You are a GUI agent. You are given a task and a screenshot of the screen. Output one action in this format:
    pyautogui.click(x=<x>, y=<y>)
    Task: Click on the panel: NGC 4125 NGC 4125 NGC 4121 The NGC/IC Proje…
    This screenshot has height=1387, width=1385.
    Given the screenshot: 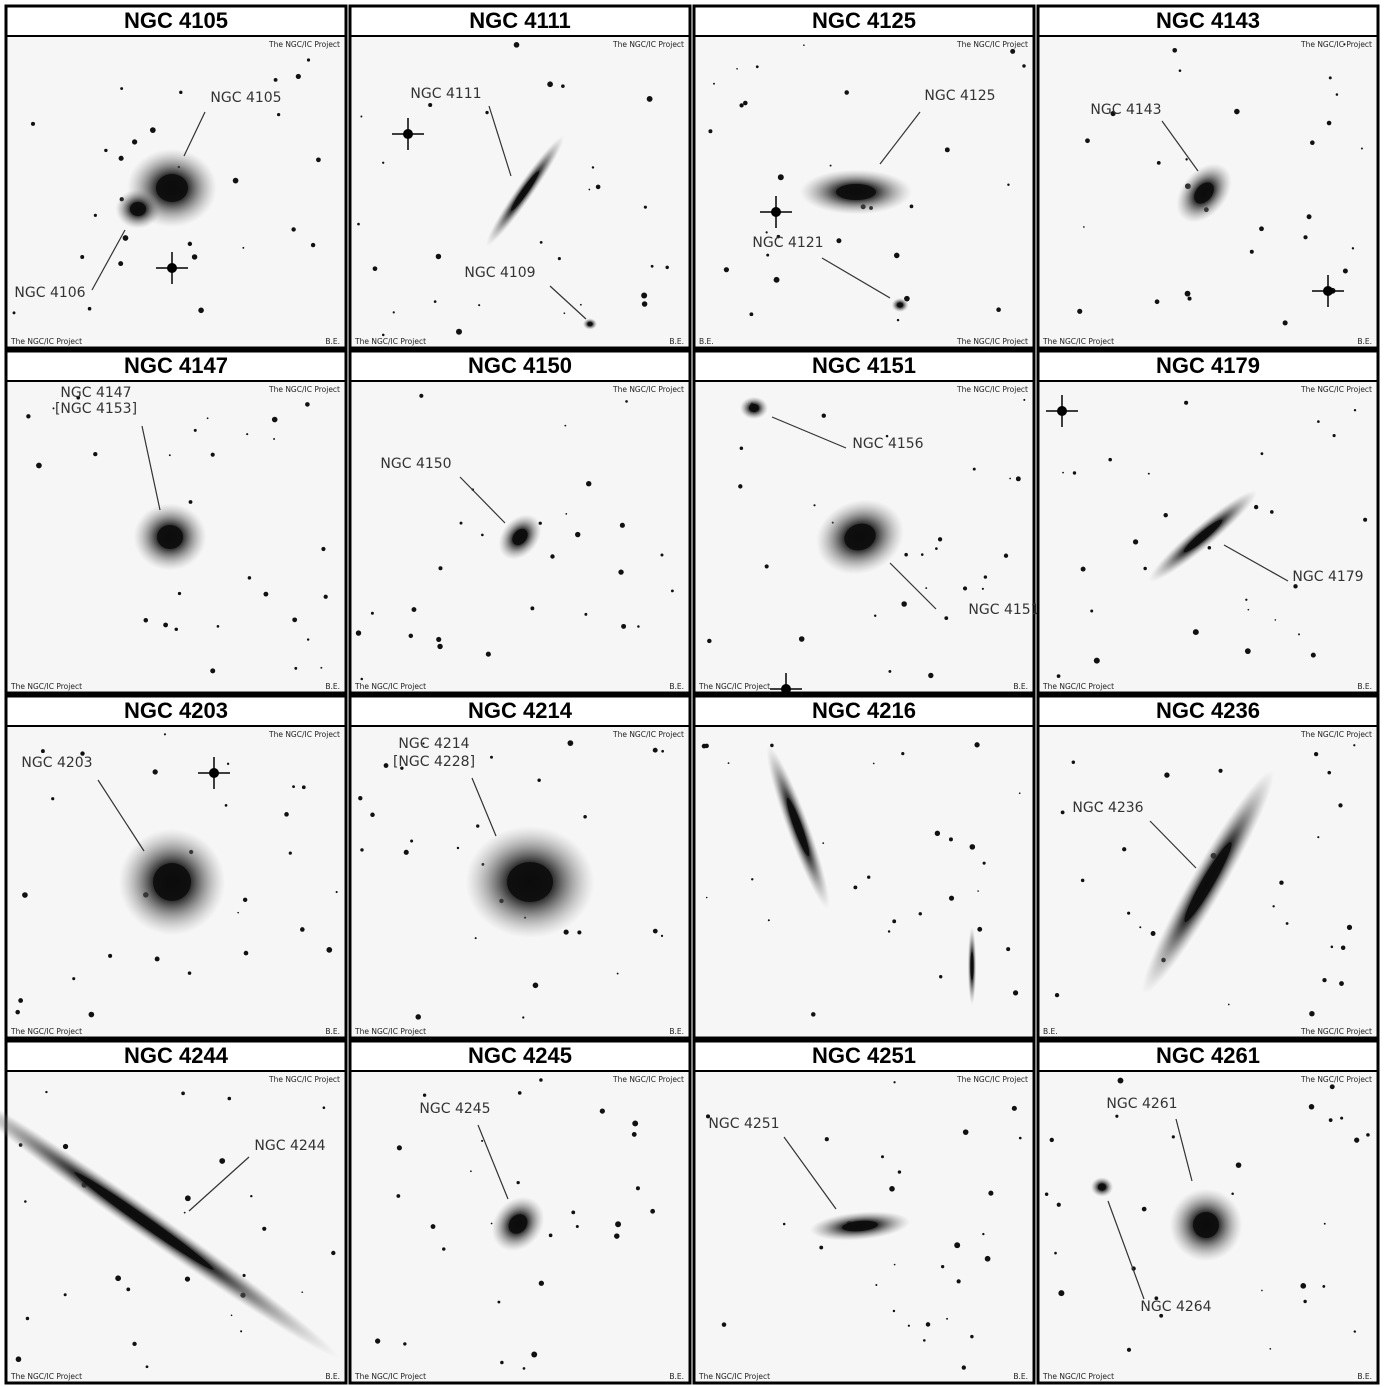 What is the action you would take?
    pyautogui.click(x=864, y=177)
    